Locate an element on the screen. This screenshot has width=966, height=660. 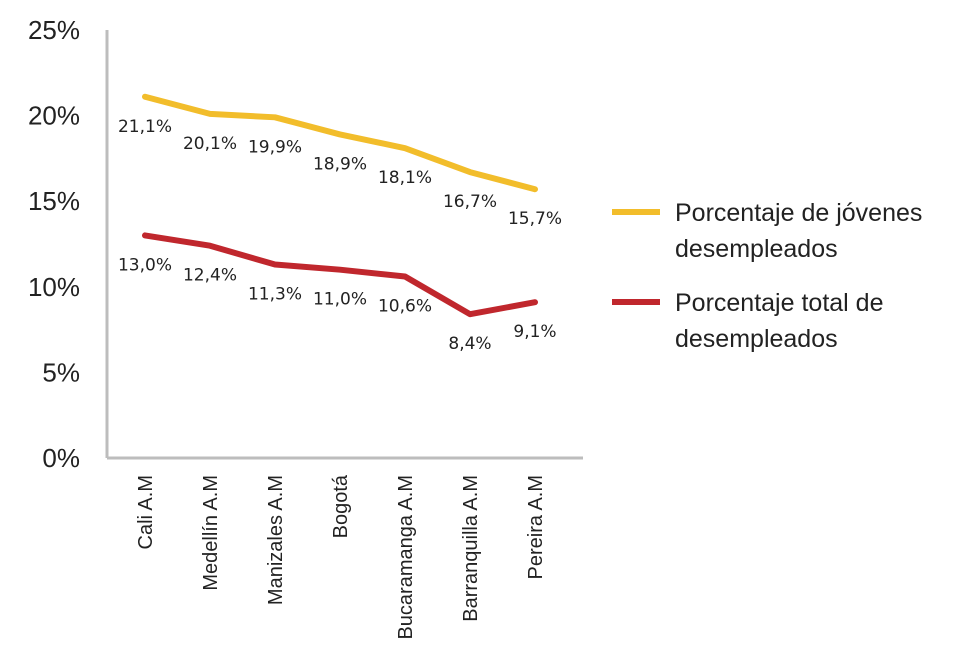
x-tick-label: Manizales A.M is located at coordinates (276, 540).